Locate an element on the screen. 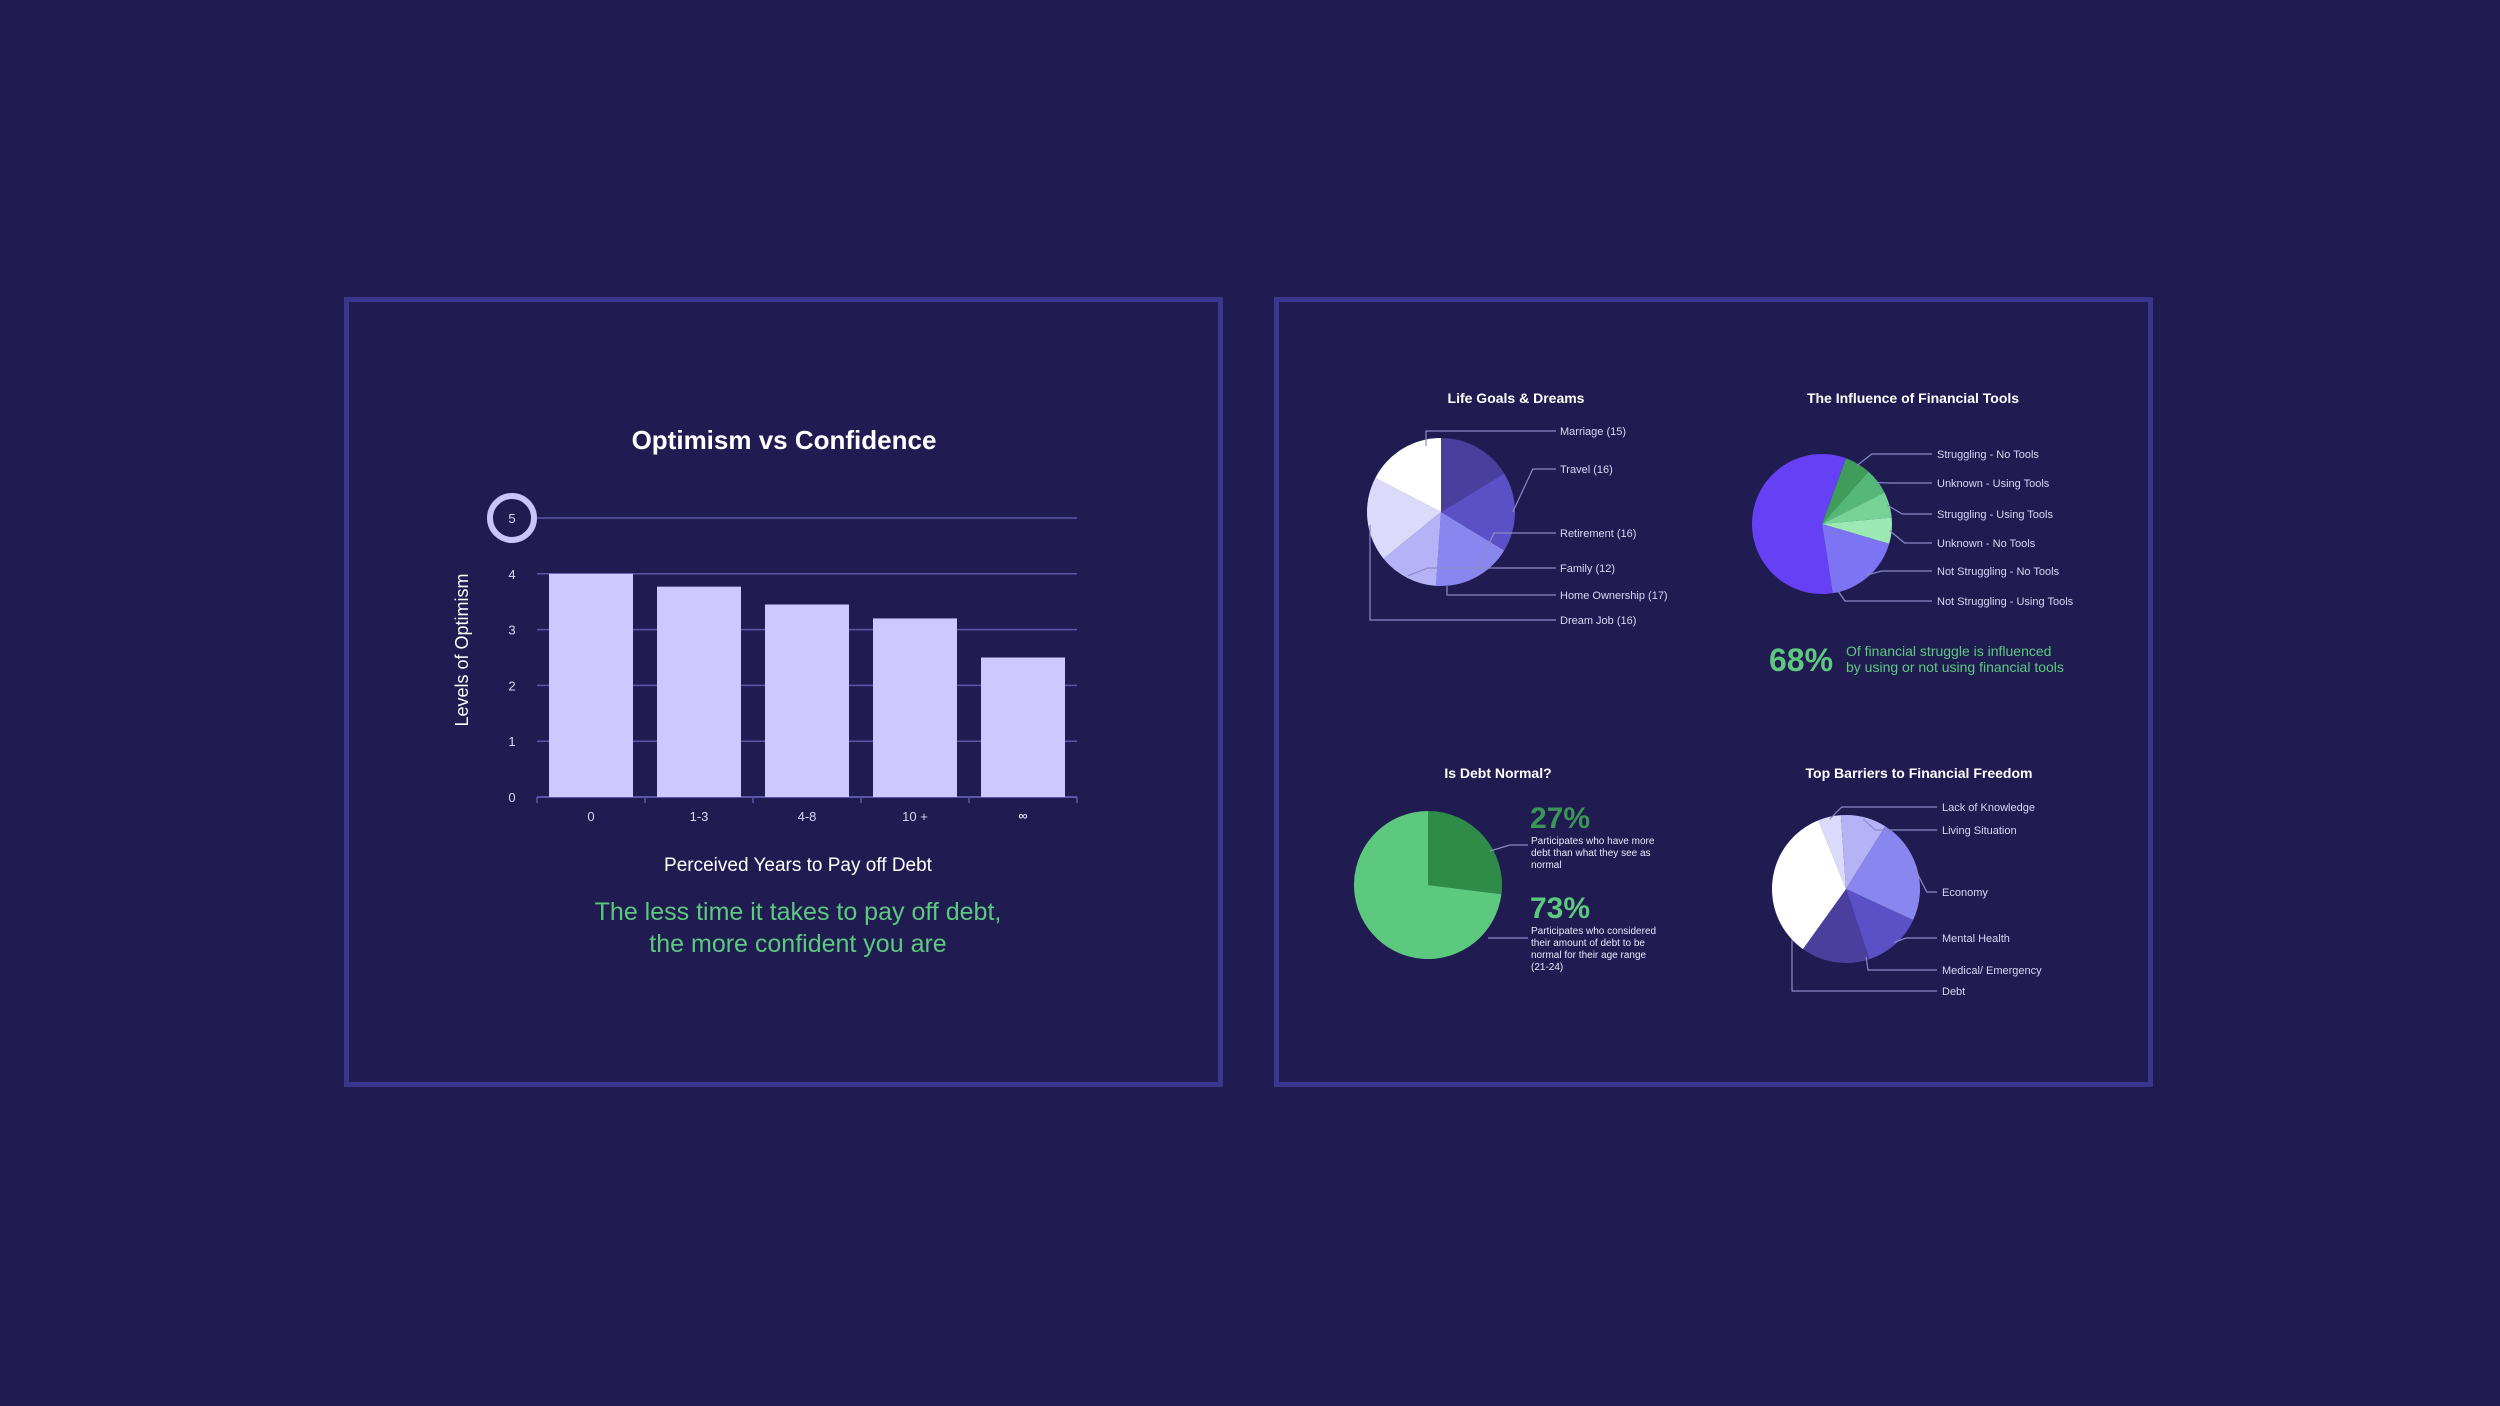 The height and width of the screenshot is (1406, 2500). xtick-label-0: 0 is located at coordinates (590, 816).